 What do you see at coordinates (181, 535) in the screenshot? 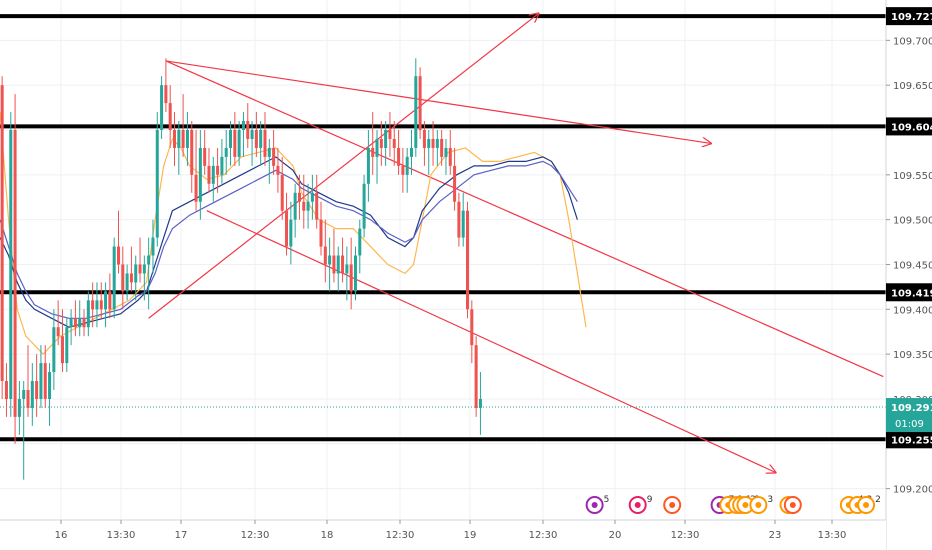
I see `time-tick-label: 17` at bounding box center [181, 535].